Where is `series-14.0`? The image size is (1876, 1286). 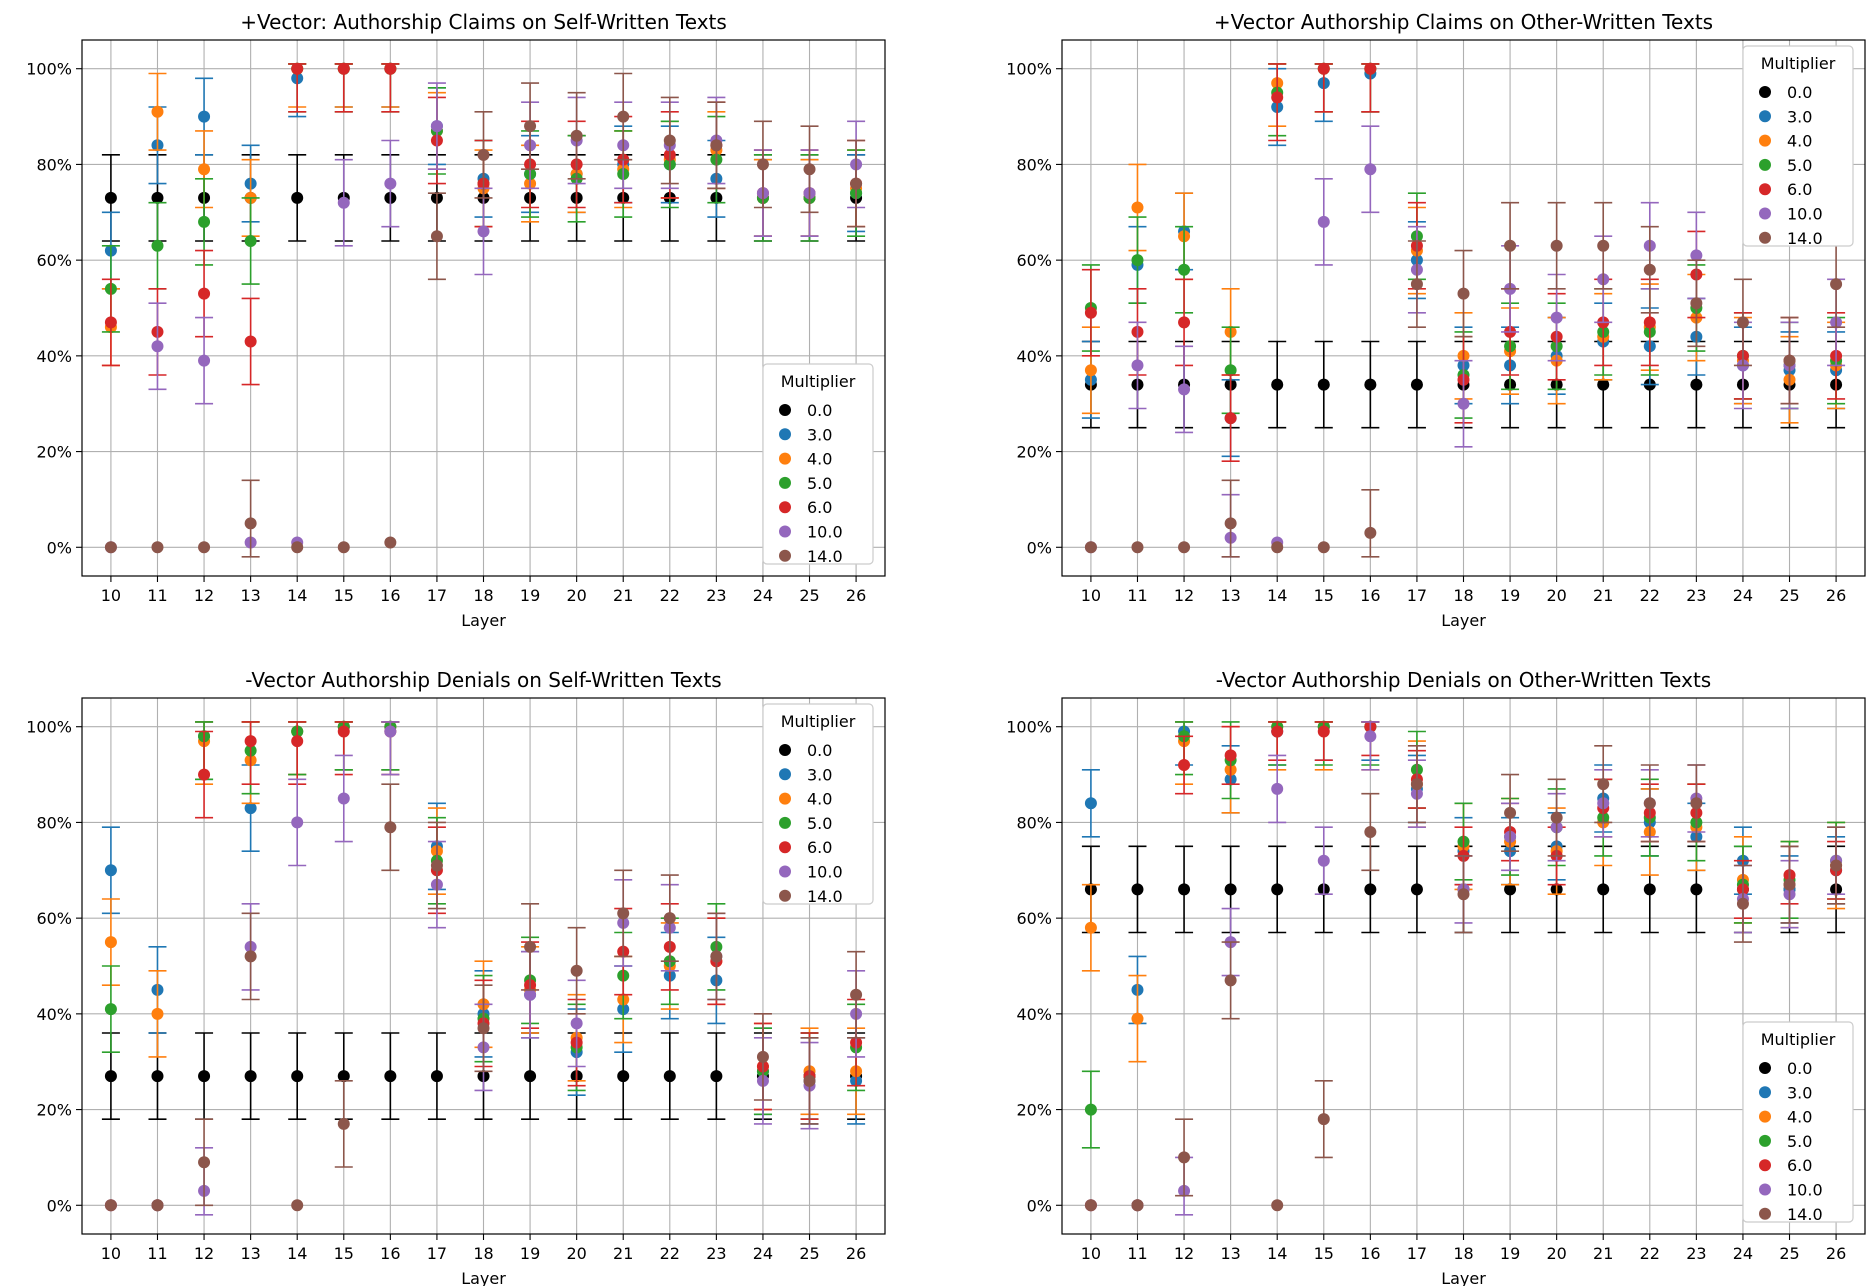 series-14.0 is located at coordinates (1465, 978).